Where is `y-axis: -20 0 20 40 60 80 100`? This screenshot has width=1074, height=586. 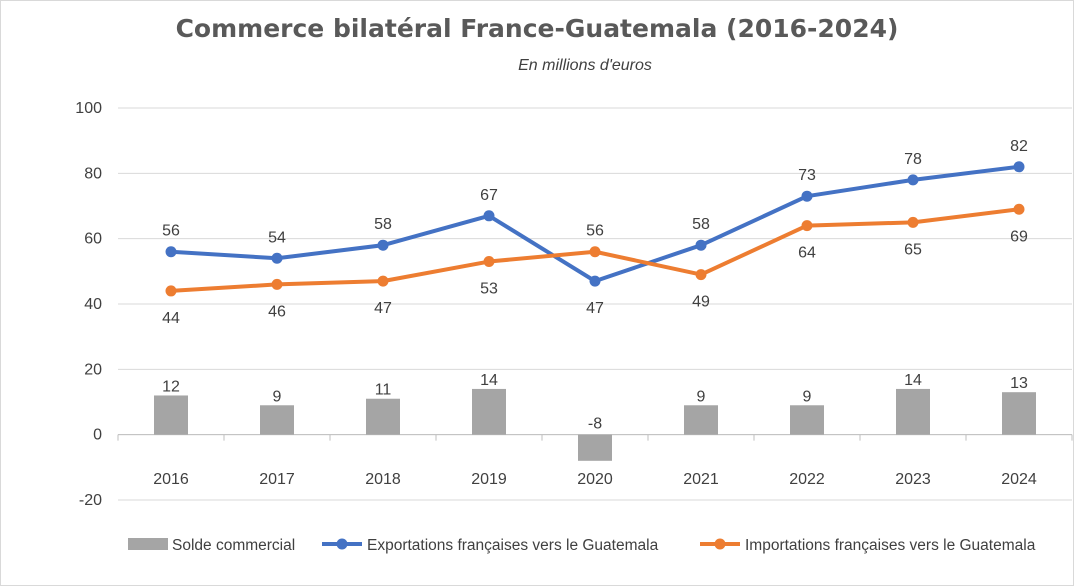
y-axis: -20 0 20 40 60 80 100 is located at coordinates (88, 304).